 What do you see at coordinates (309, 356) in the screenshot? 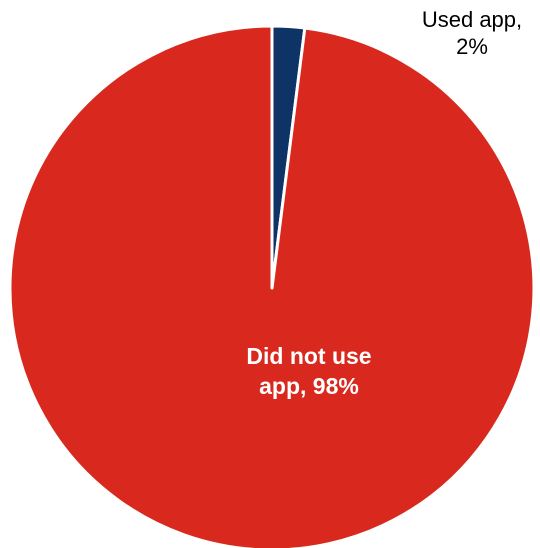
I see `slice-label-did-not-use-app-line1: Did not use` at bounding box center [309, 356].